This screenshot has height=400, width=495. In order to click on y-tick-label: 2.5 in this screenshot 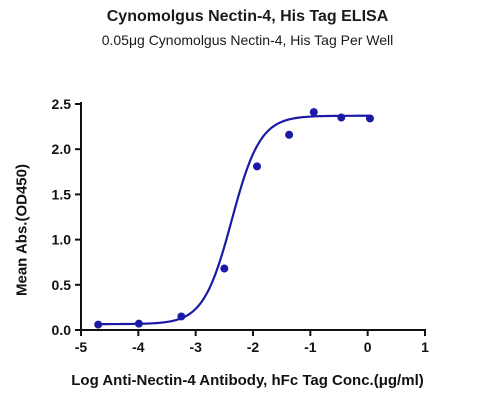, I will do `click(62, 104)`.